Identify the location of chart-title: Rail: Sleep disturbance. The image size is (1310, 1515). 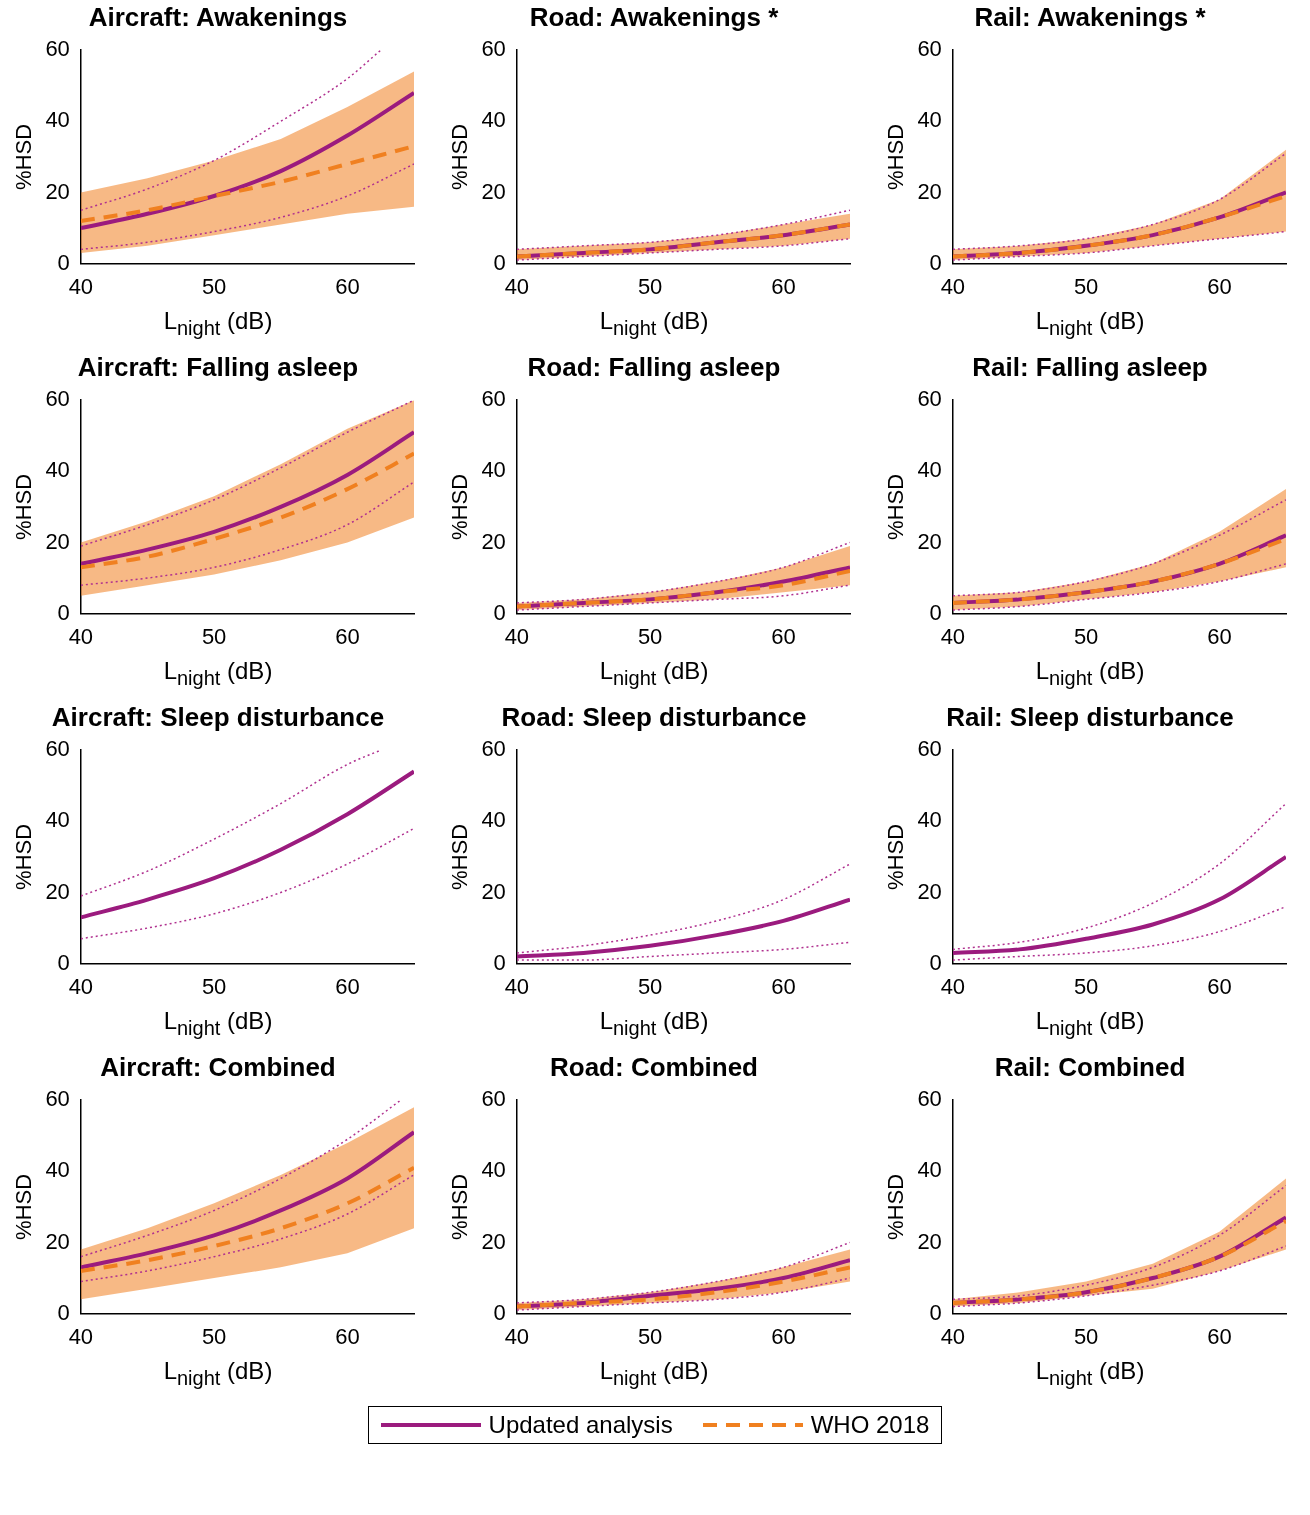
(1090, 717).